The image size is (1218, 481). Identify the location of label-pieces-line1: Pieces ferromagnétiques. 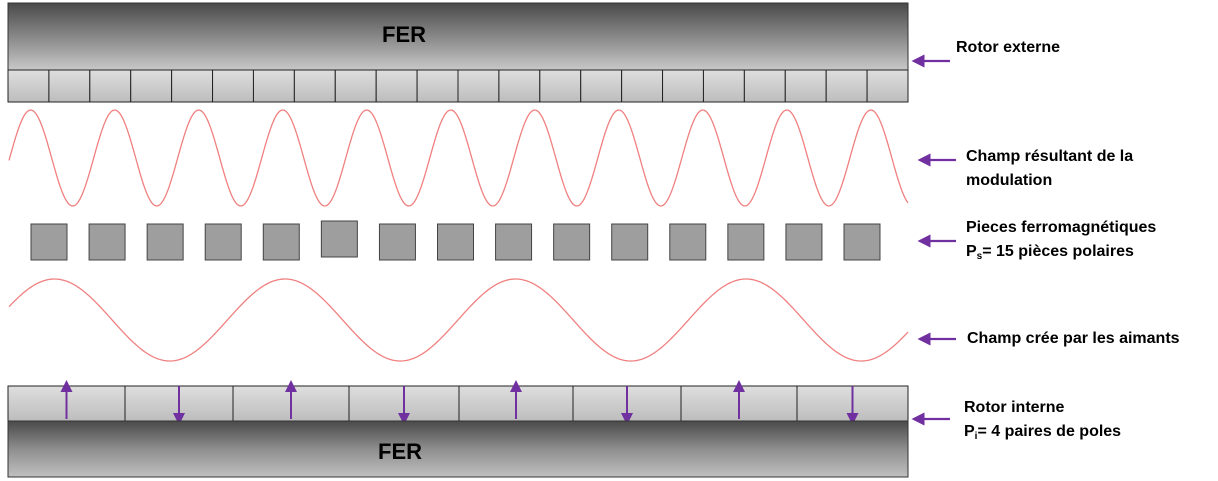
(1061, 227).